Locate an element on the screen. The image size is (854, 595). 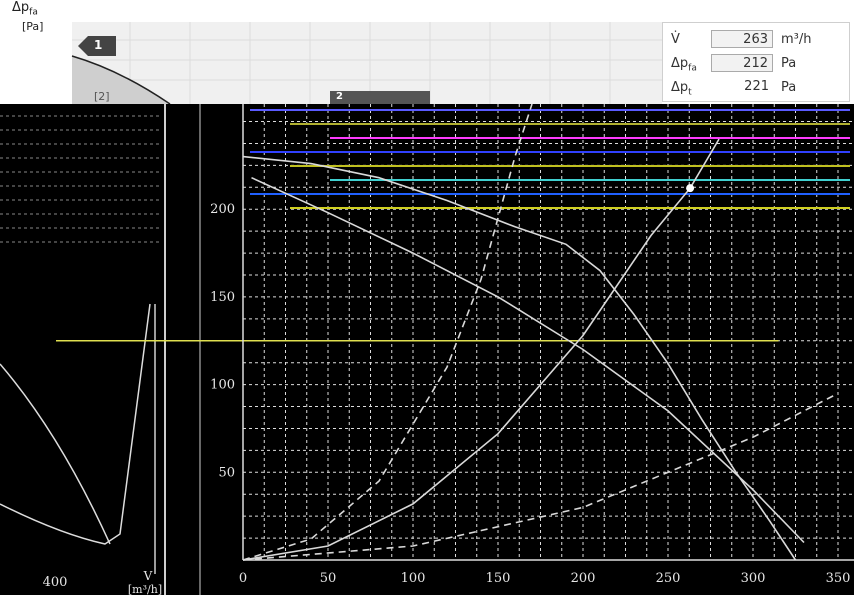
x-tick-label: 150 is located at coordinates (498, 578).